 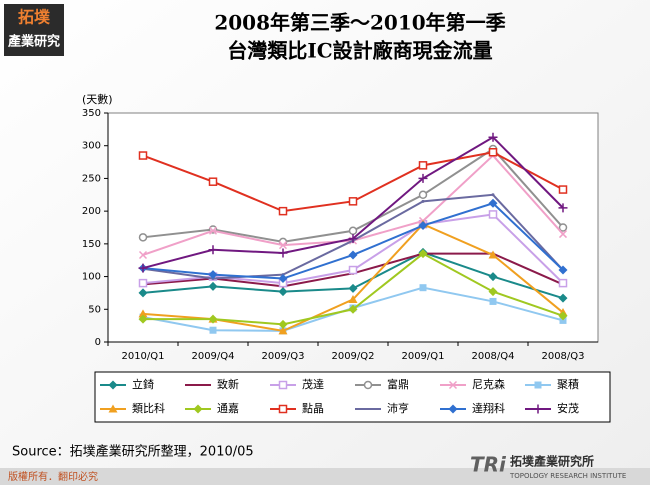 I want to click on legend-label: 通嘉, so click(x=228, y=408).